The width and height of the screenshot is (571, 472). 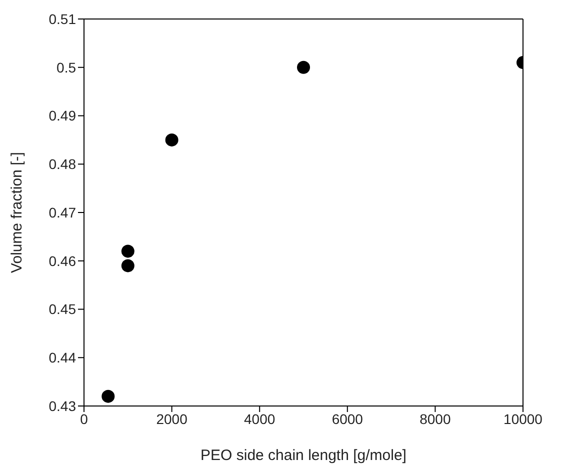 What do you see at coordinates (84, 418) in the screenshot?
I see `x-tick-label: 0` at bounding box center [84, 418].